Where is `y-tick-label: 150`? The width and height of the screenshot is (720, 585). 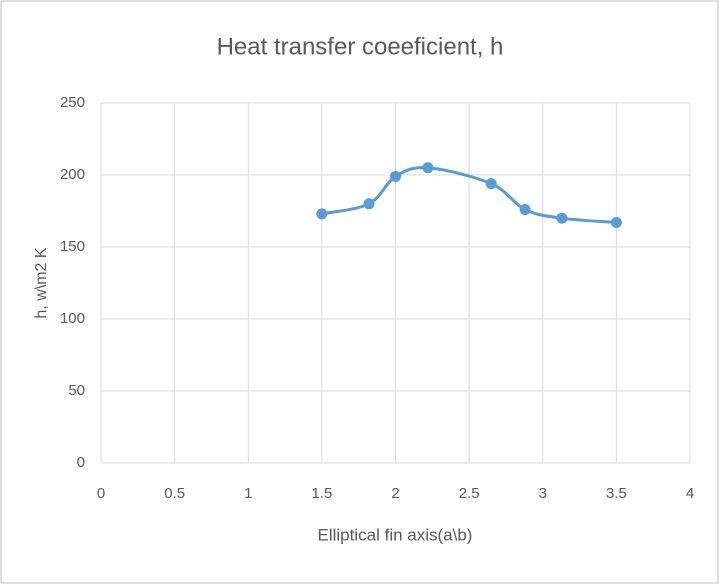
y-tick-label: 150 is located at coordinates (72, 246).